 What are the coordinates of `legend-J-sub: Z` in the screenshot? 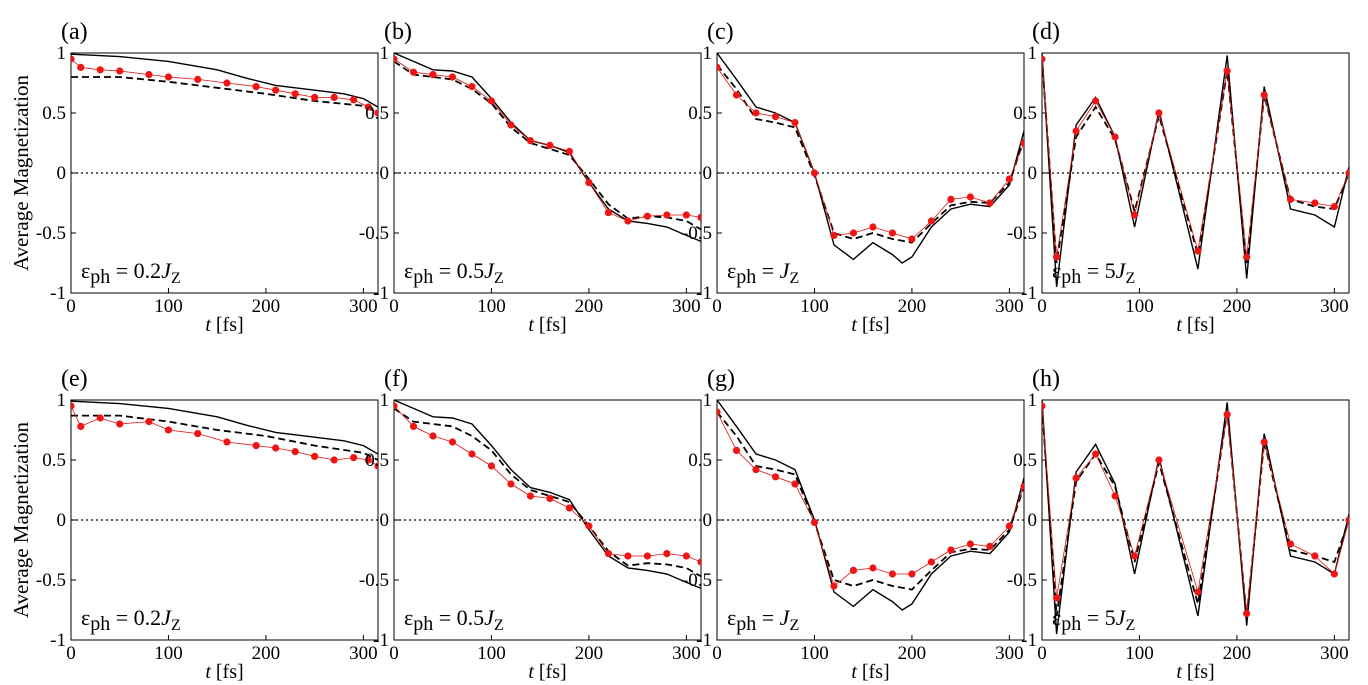 It's located at (1130, 278).